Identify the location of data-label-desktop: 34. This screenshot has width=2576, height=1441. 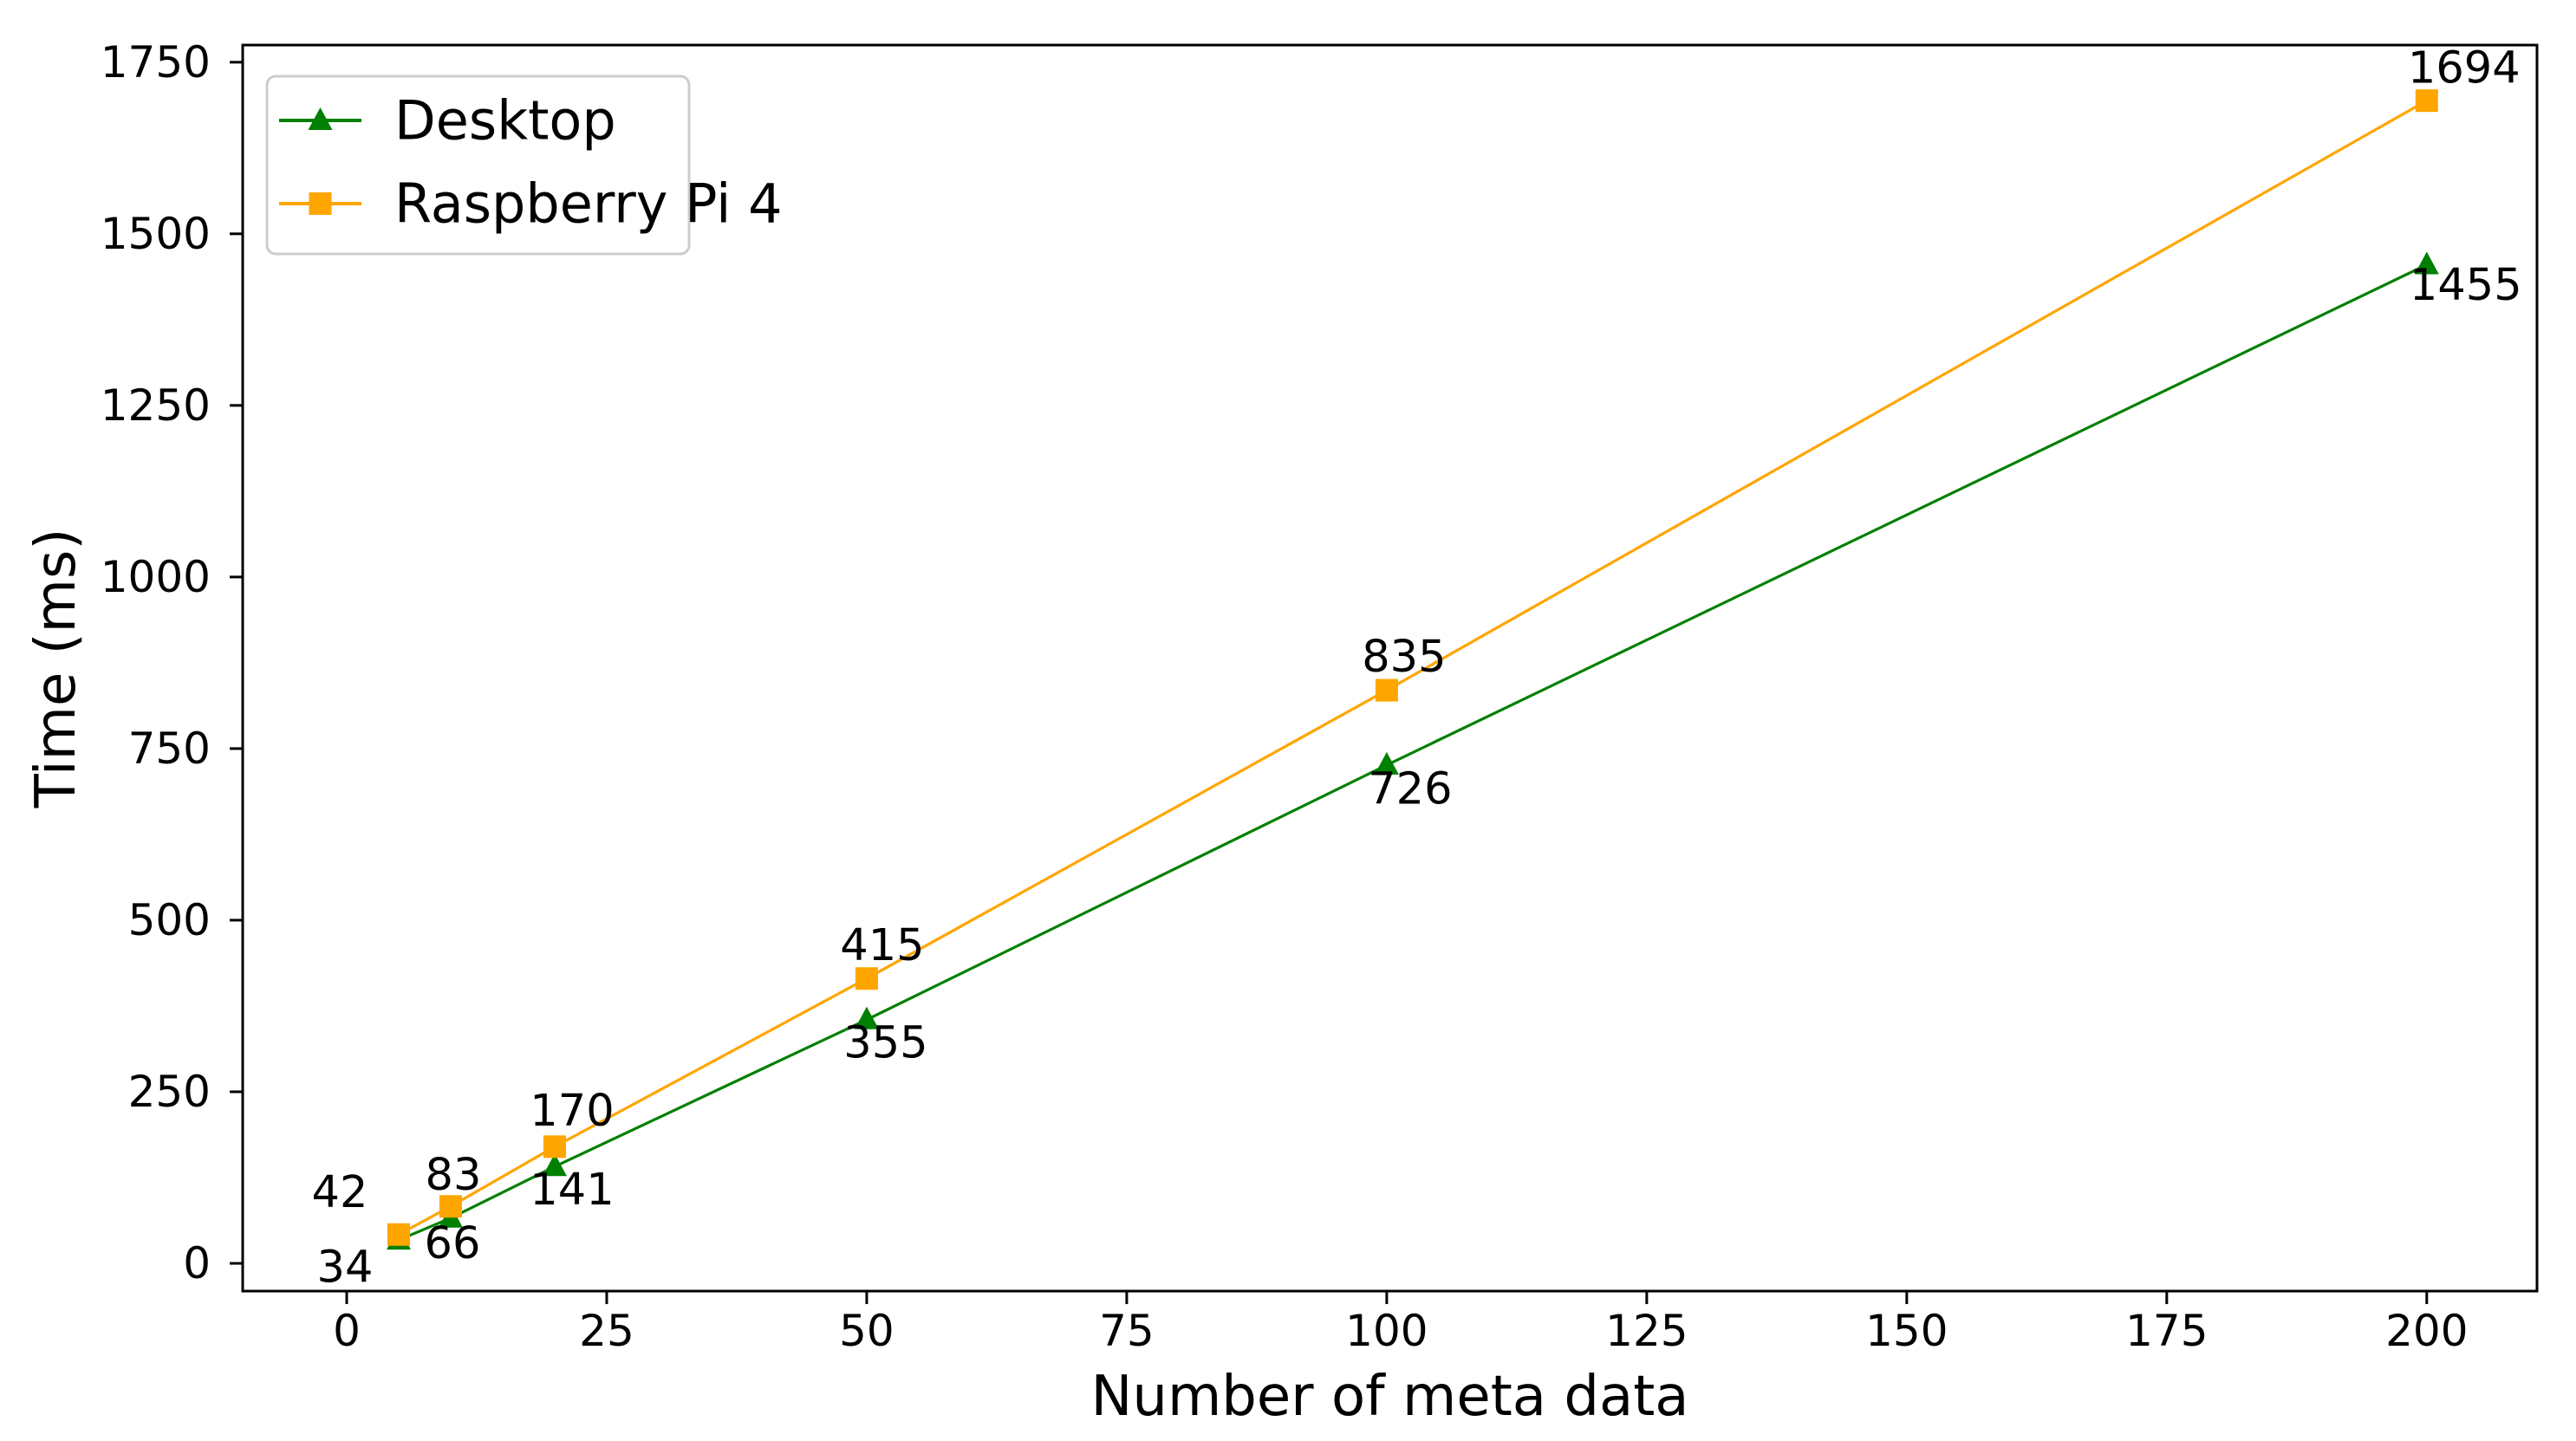
(345, 1268).